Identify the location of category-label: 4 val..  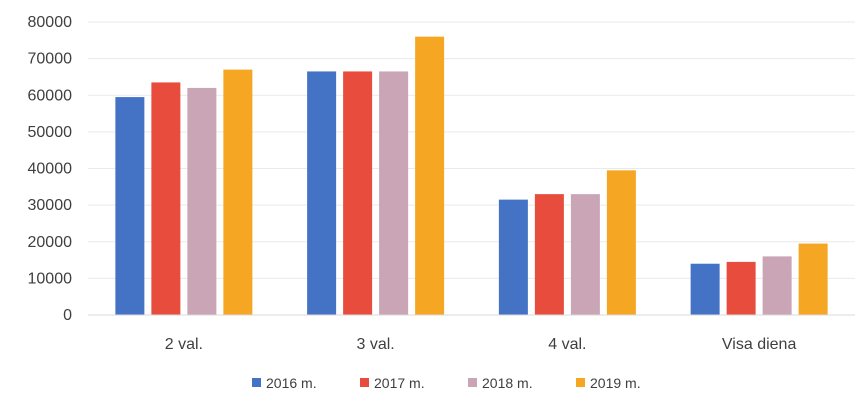
(567, 344).